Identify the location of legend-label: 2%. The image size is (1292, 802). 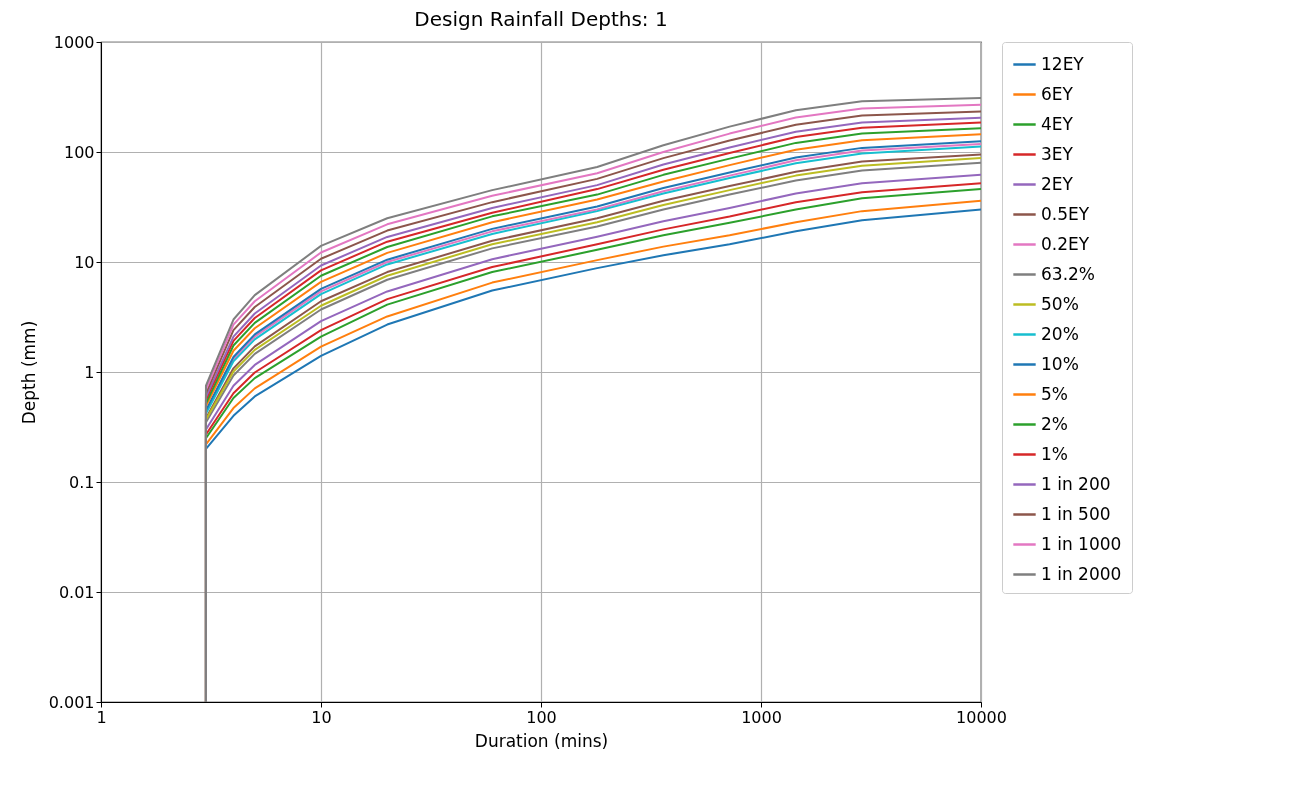
(1054, 423).